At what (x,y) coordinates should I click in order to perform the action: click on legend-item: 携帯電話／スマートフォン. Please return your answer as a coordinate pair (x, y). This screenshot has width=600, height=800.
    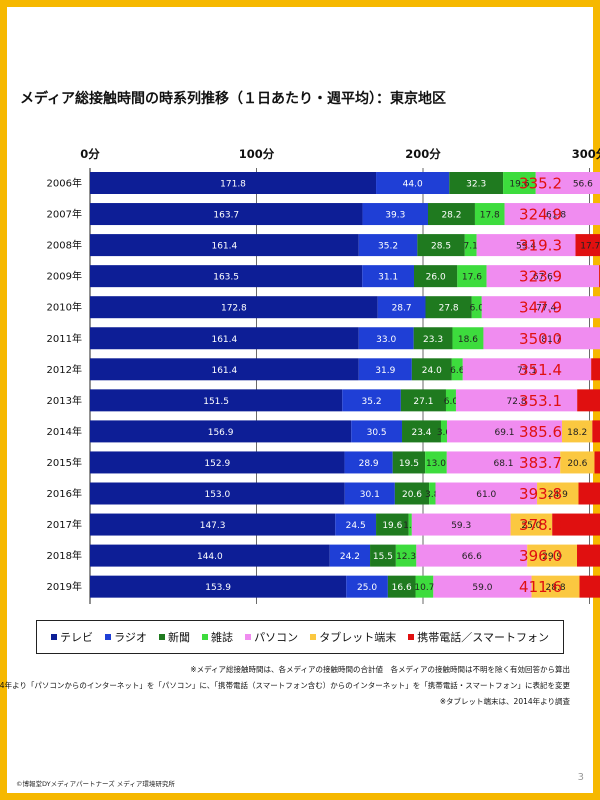
    Looking at the image, I should click on (478, 637).